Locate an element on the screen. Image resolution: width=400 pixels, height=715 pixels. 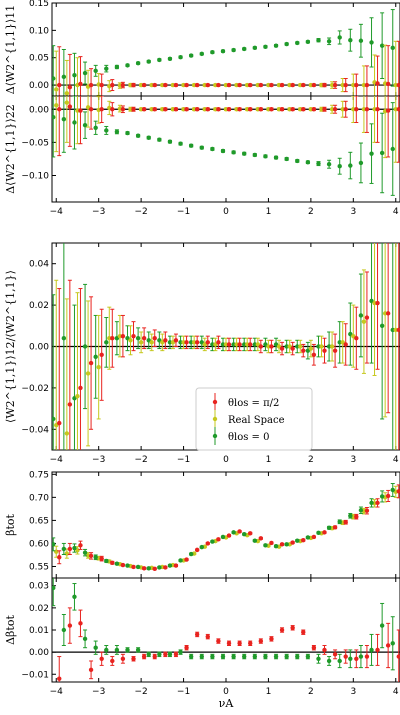
panel-1-xtick-label-3: −1 is located at coordinates (183, 212).